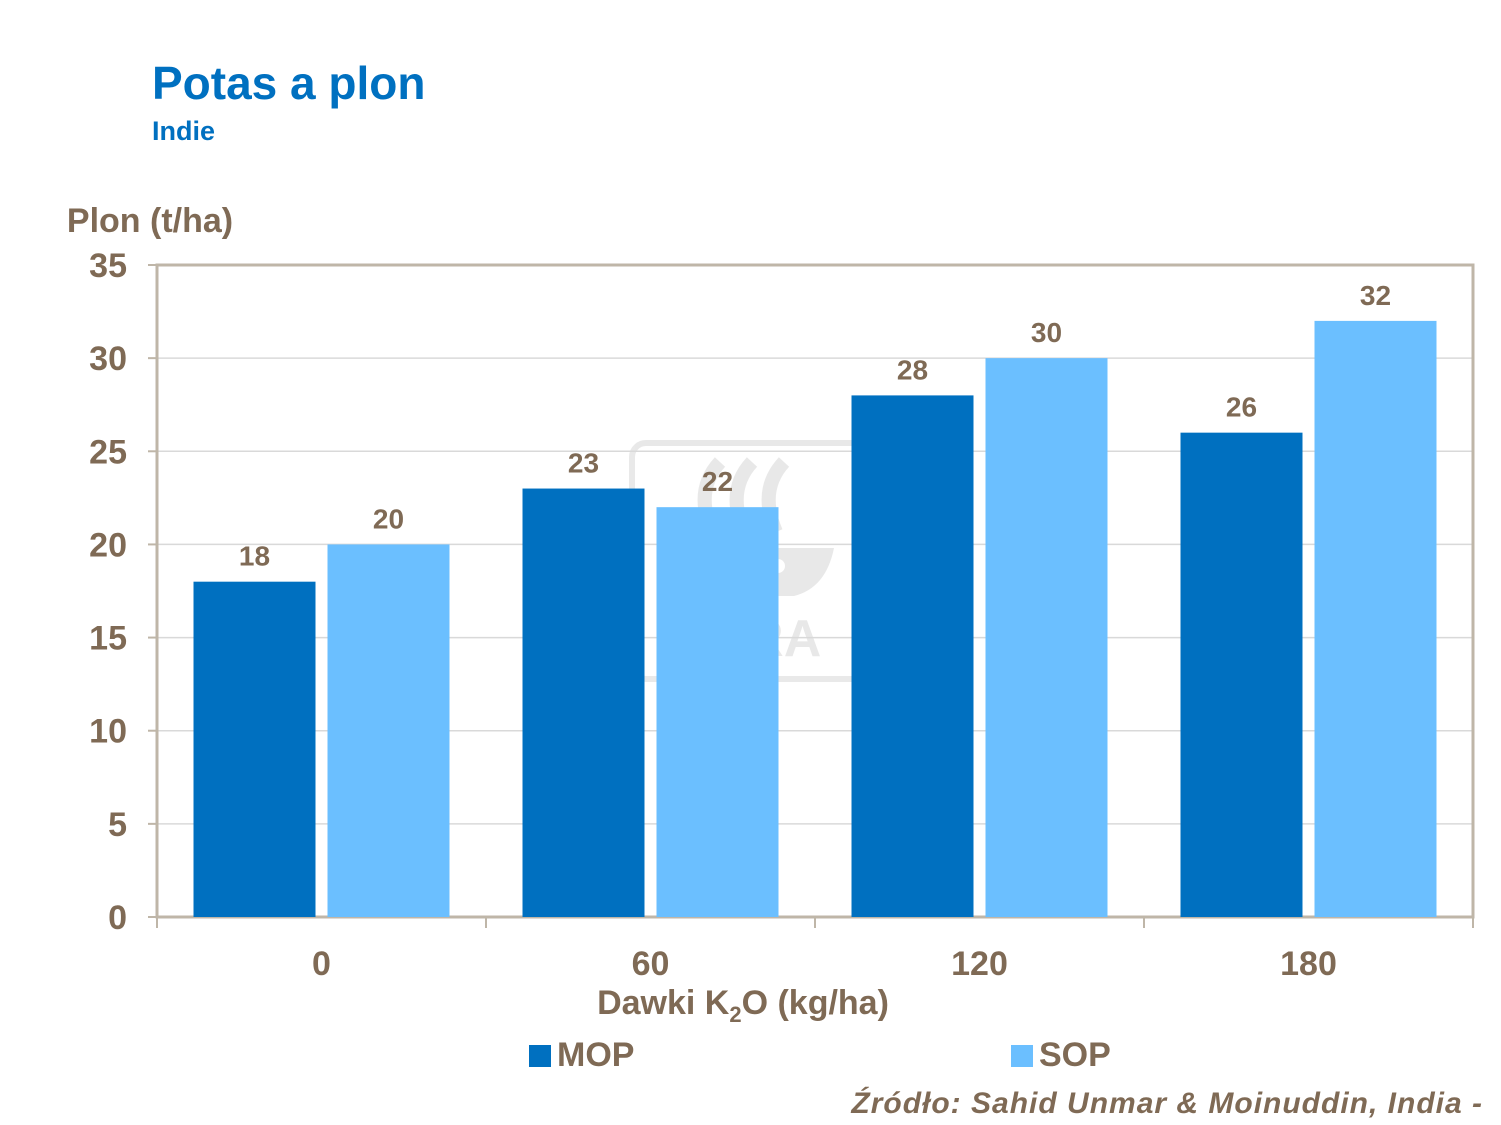 This screenshot has height=1125, width=1501. What do you see at coordinates (150, 221) in the screenshot?
I see `y-axis-title: Plon (t/ha)` at bounding box center [150, 221].